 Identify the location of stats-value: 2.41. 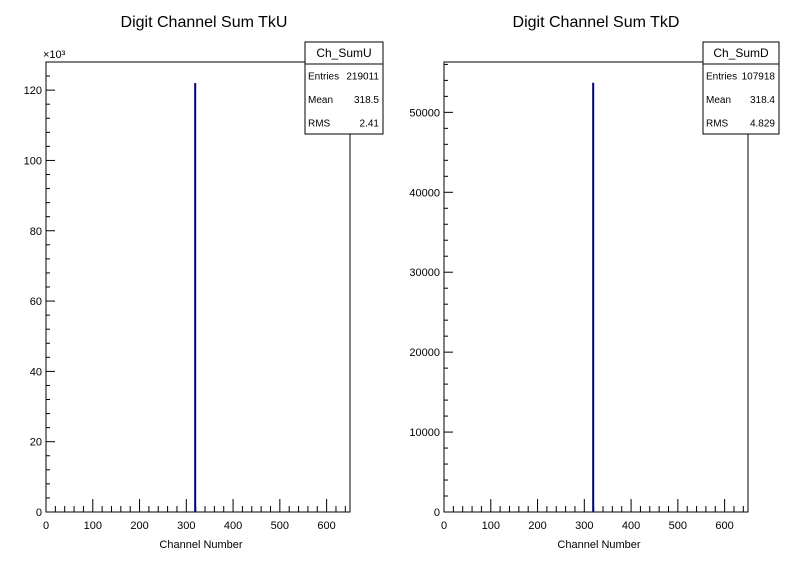
(370, 123).